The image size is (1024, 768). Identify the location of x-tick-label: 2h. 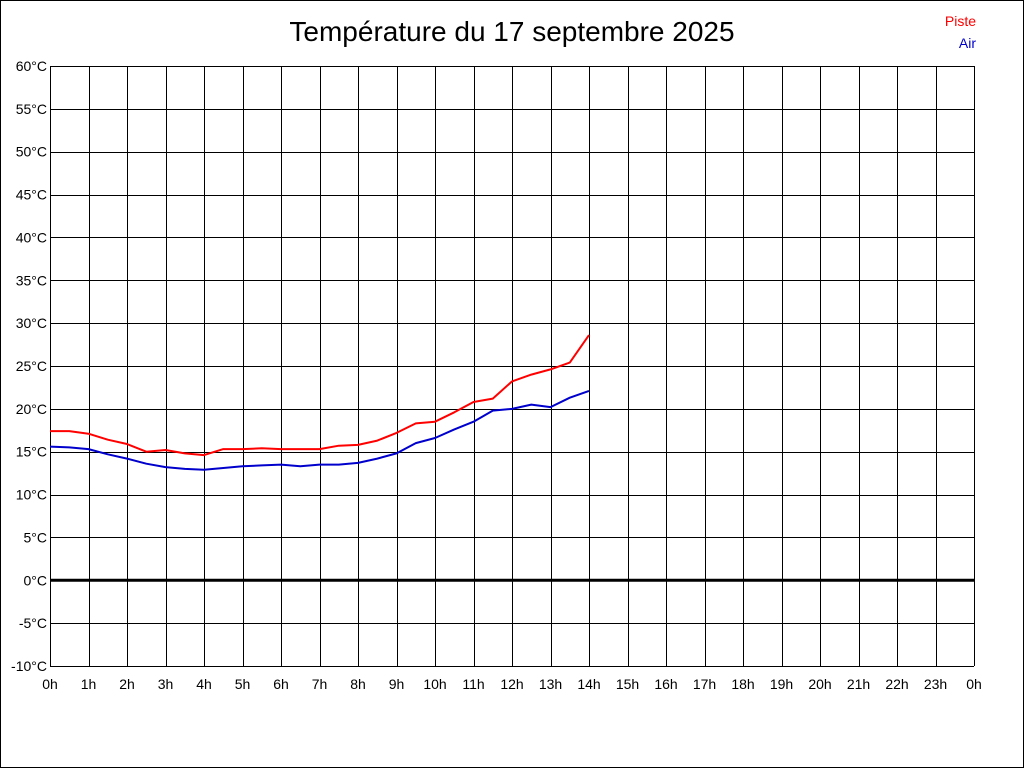
(127, 684).